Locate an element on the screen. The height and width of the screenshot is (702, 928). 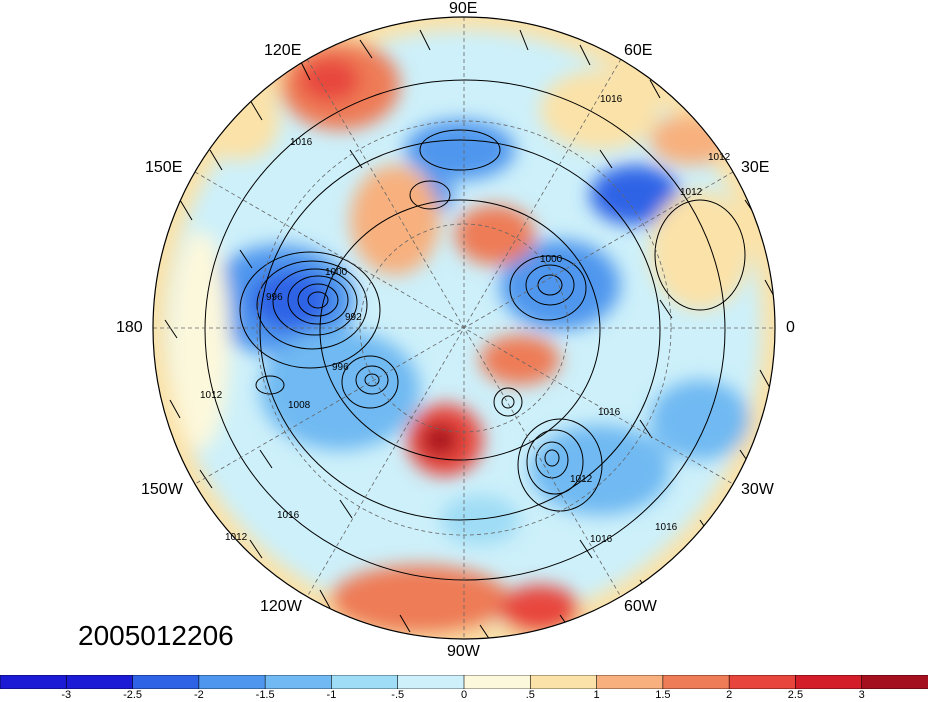
colorbar-tick-label: -1.5 is located at coordinates (265, 695).